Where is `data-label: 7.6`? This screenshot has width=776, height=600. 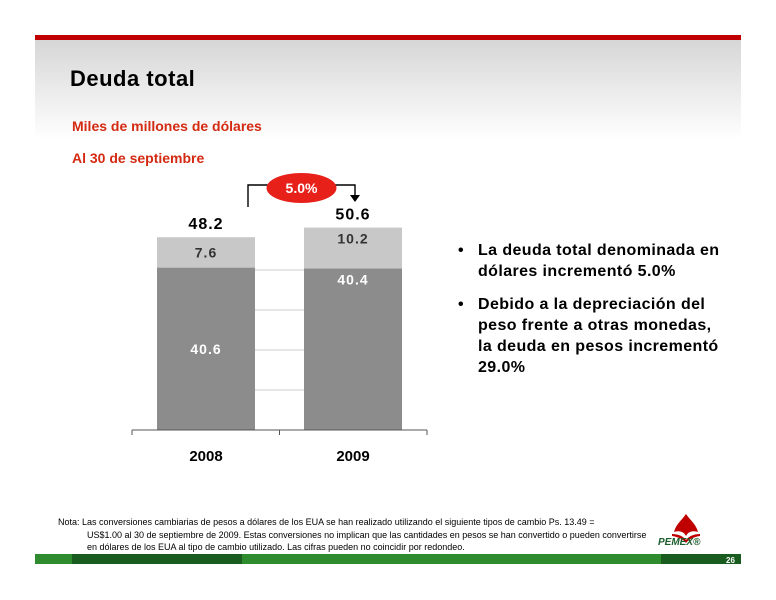
data-label: 7.6 is located at coordinates (206, 252).